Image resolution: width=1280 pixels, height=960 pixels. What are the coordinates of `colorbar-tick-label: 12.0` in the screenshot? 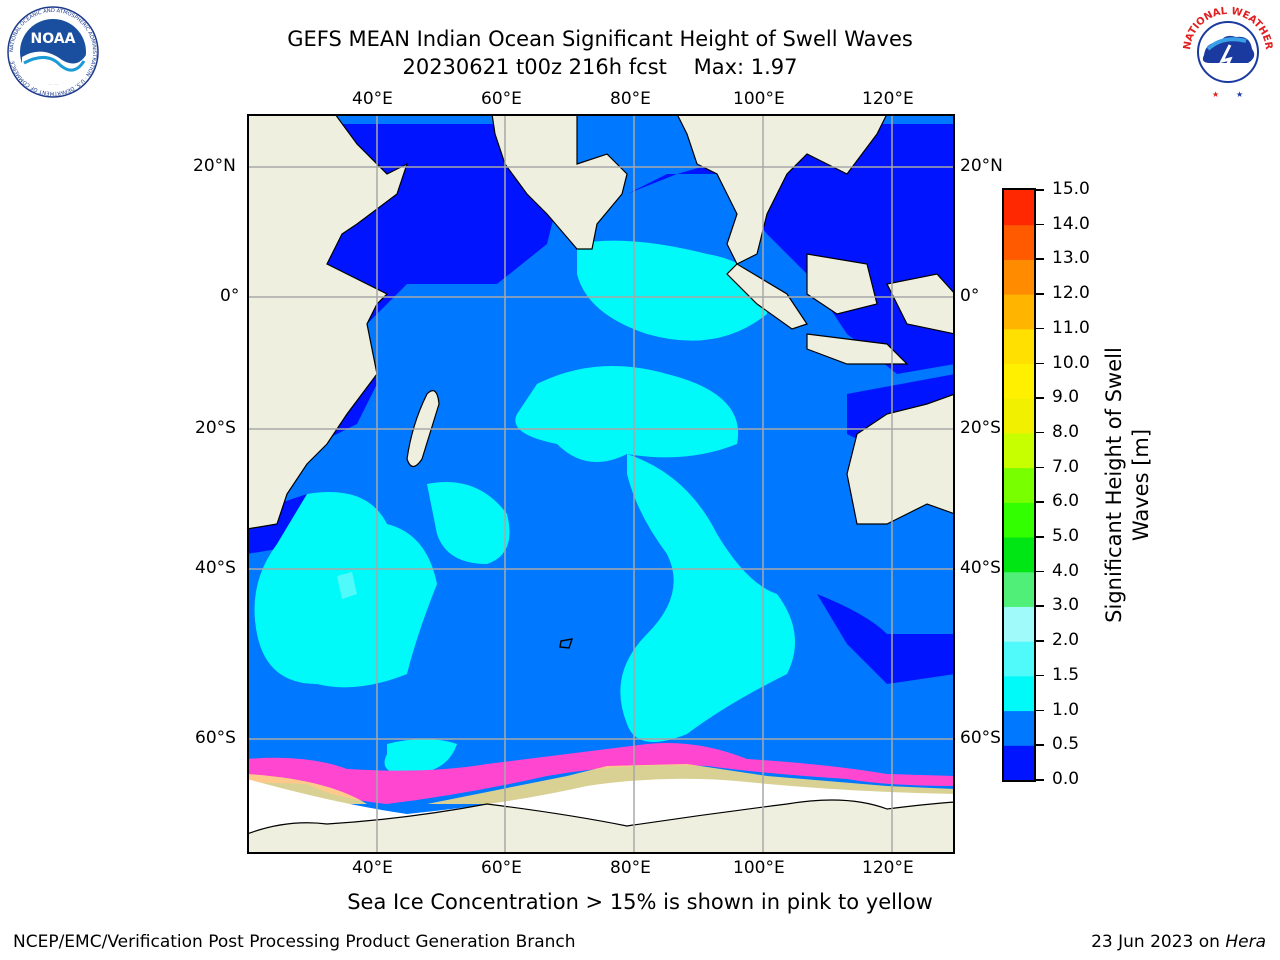 It's located at (1071, 293).